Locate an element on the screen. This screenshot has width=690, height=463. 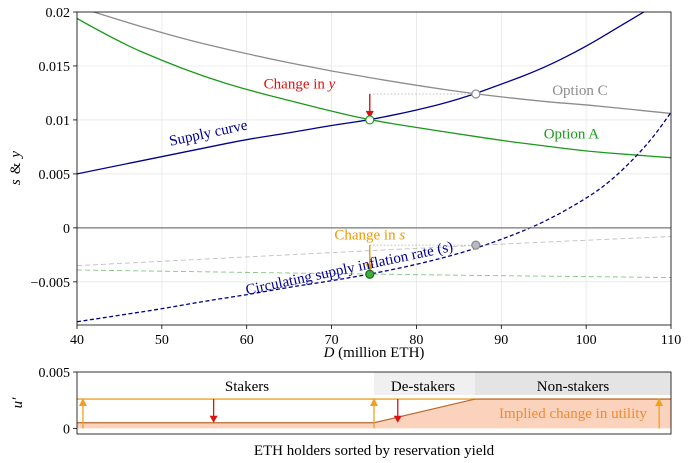
utility-arrows is located at coordinates (371, 413).